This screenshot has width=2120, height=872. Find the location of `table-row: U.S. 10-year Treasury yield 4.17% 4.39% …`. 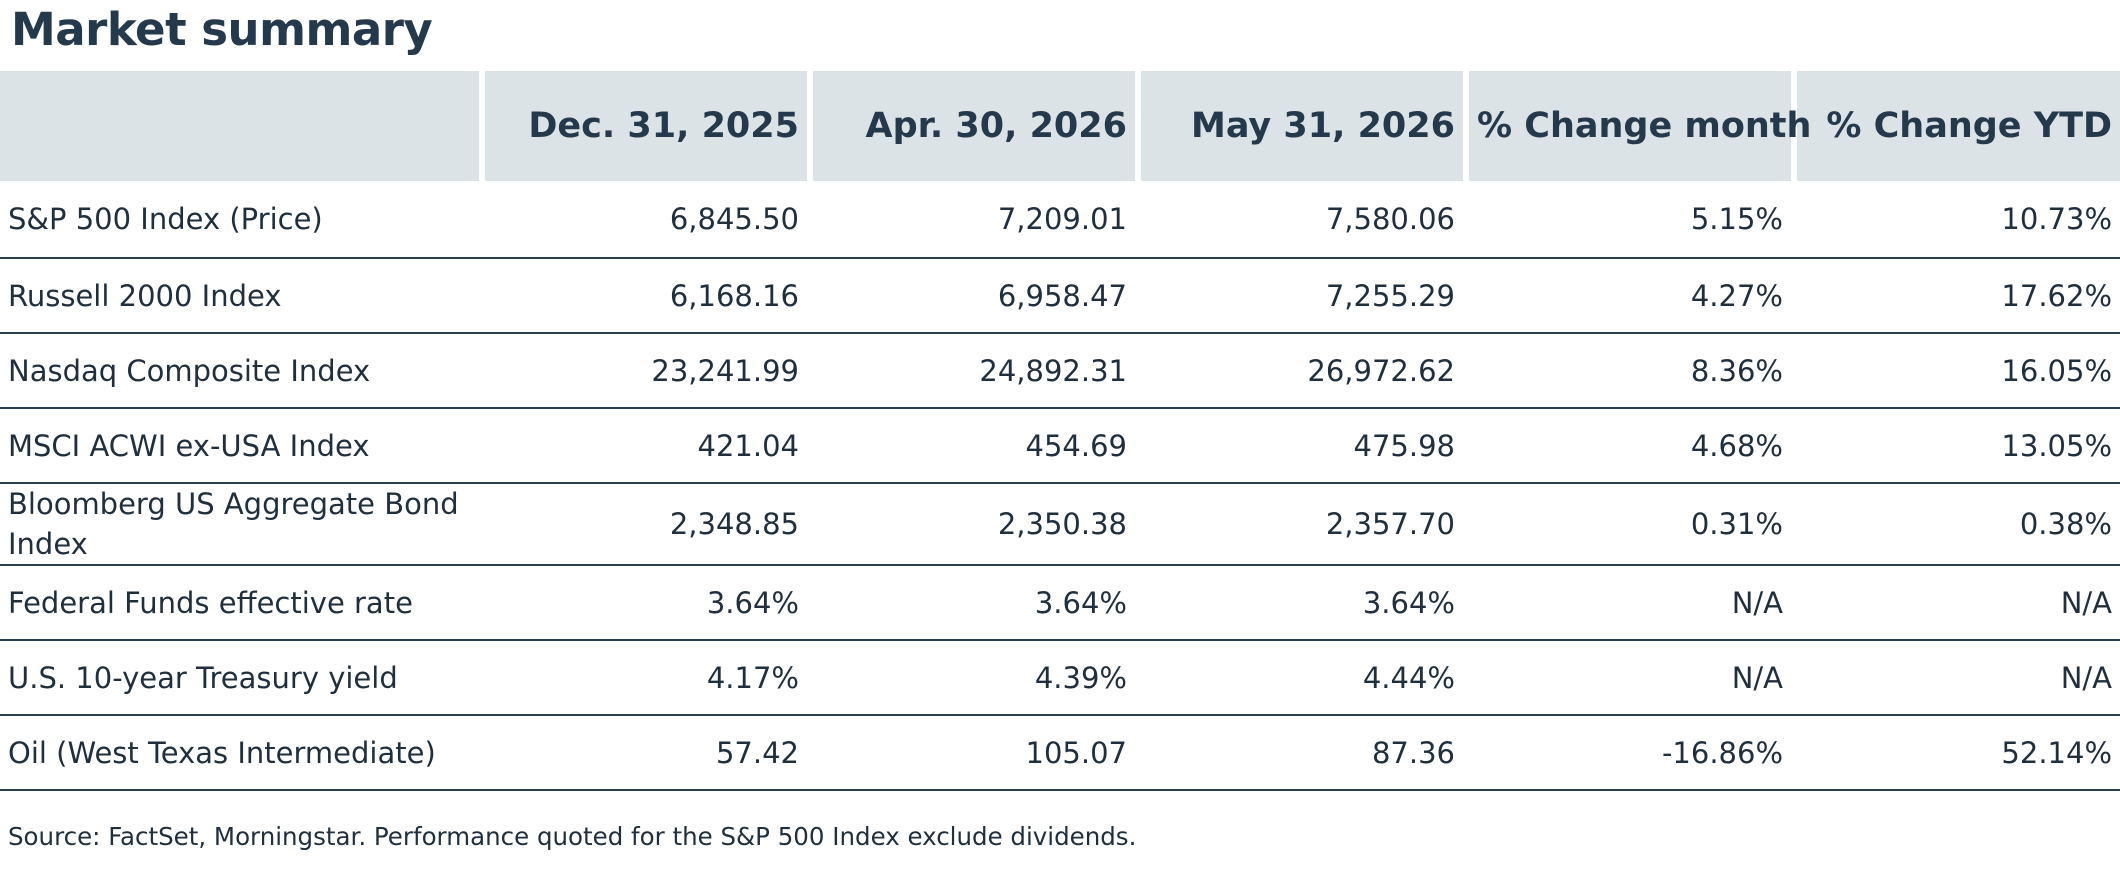

table-row: U.S. 10-year Treasury yield 4.17% 4.39% … is located at coordinates (1060, 678).